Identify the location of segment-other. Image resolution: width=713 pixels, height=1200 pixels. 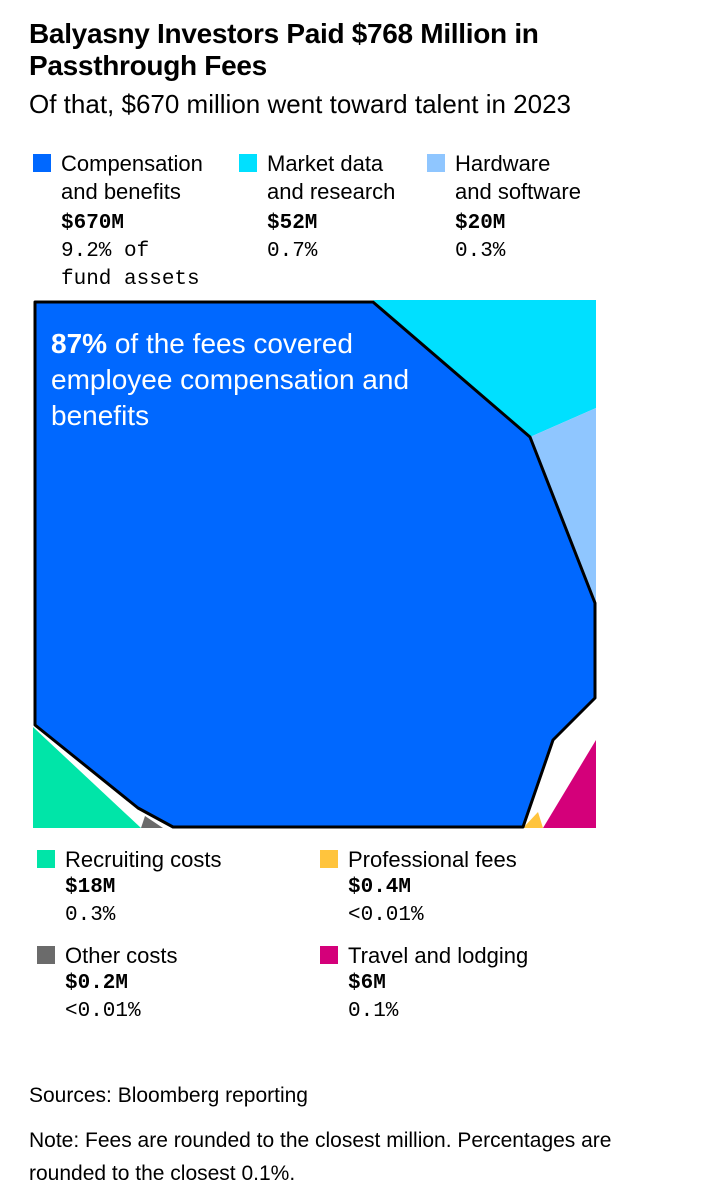
(152, 822).